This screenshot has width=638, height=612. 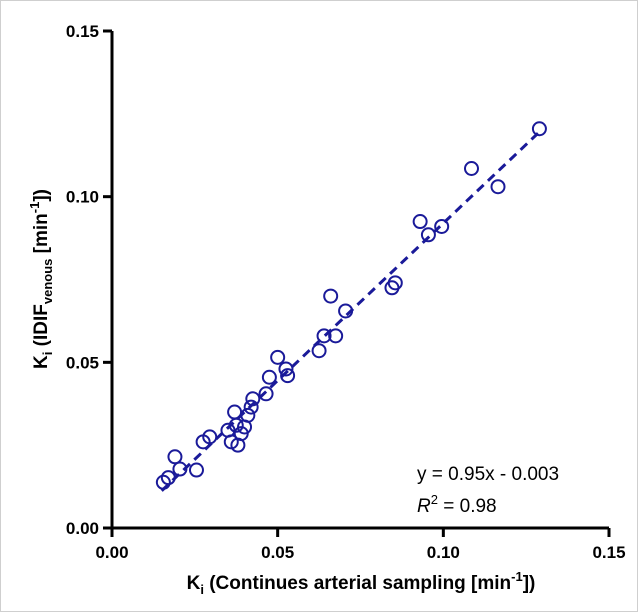 I want to click on x-tick-label: 0.10, so click(x=443, y=552).